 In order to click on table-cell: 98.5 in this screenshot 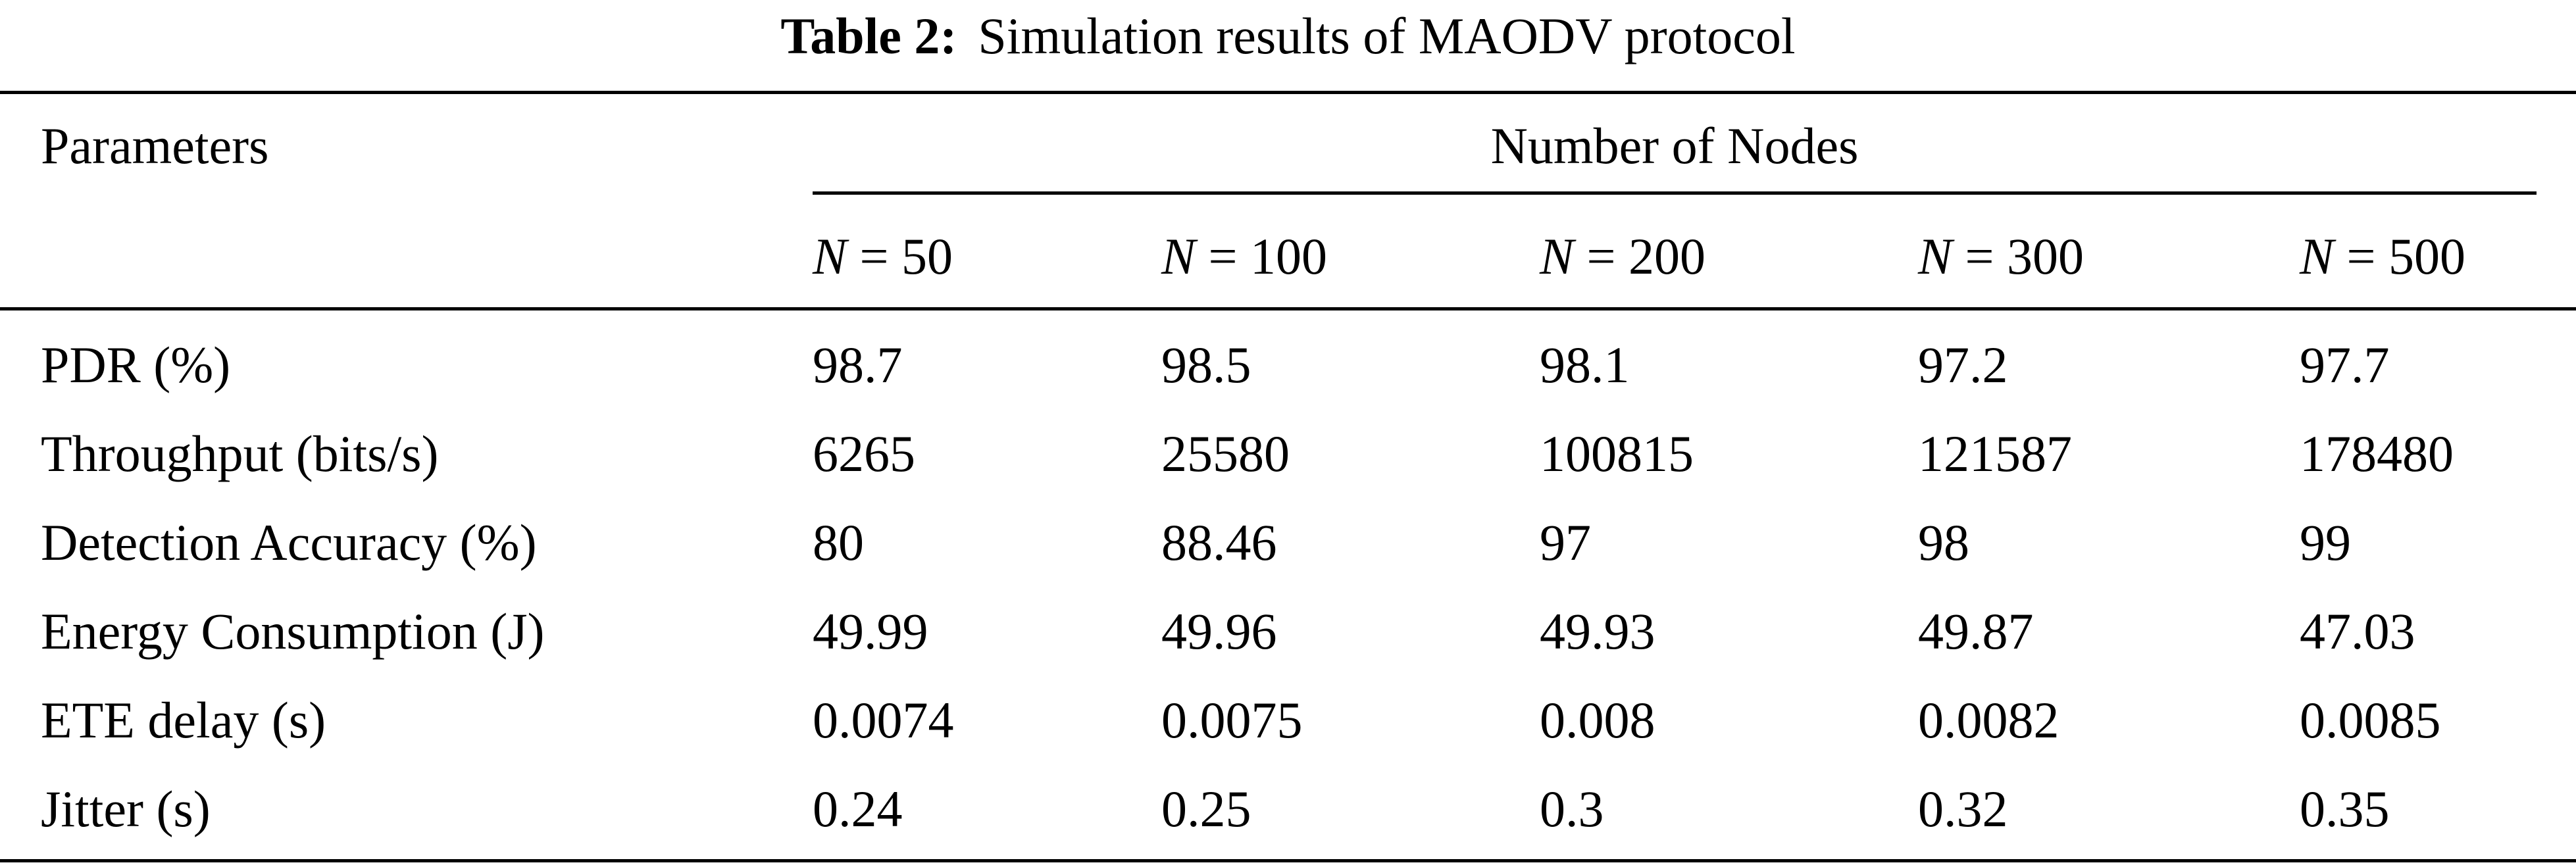, I will do `click(1206, 364)`.